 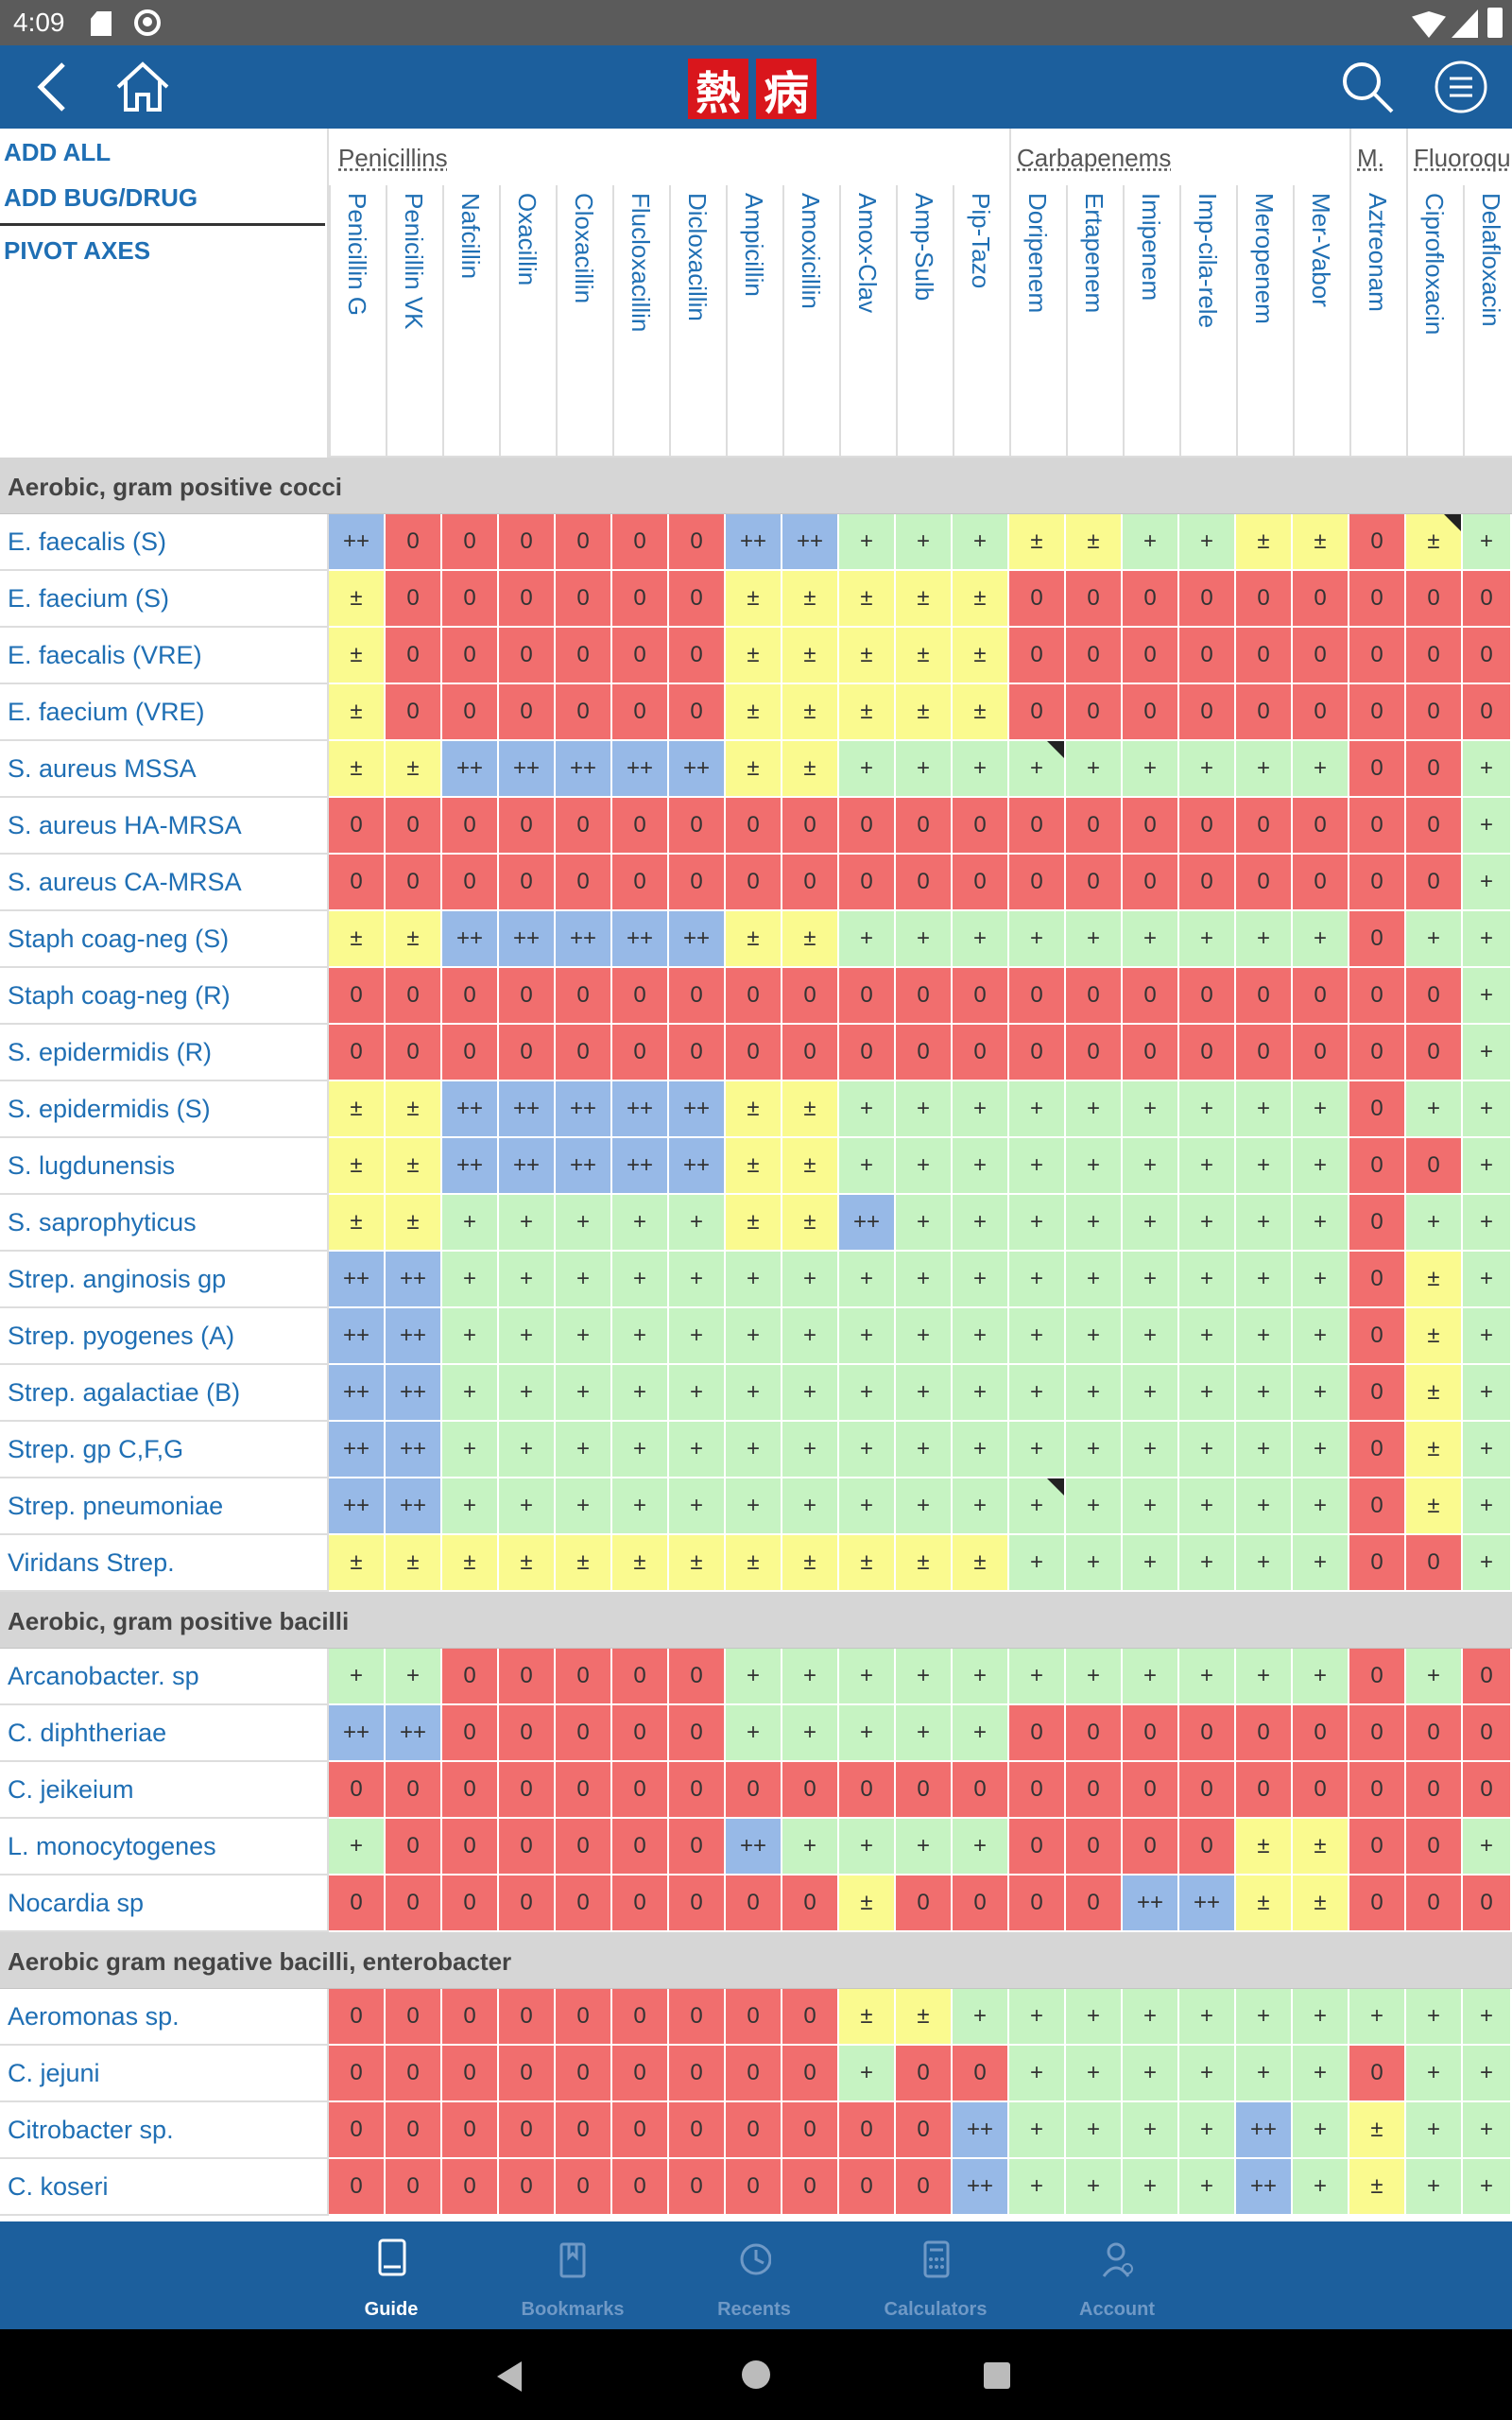 What do you see at coordinates (143, 87) in the screenshot?
I see `home-button` at bounding box center [143, 87].